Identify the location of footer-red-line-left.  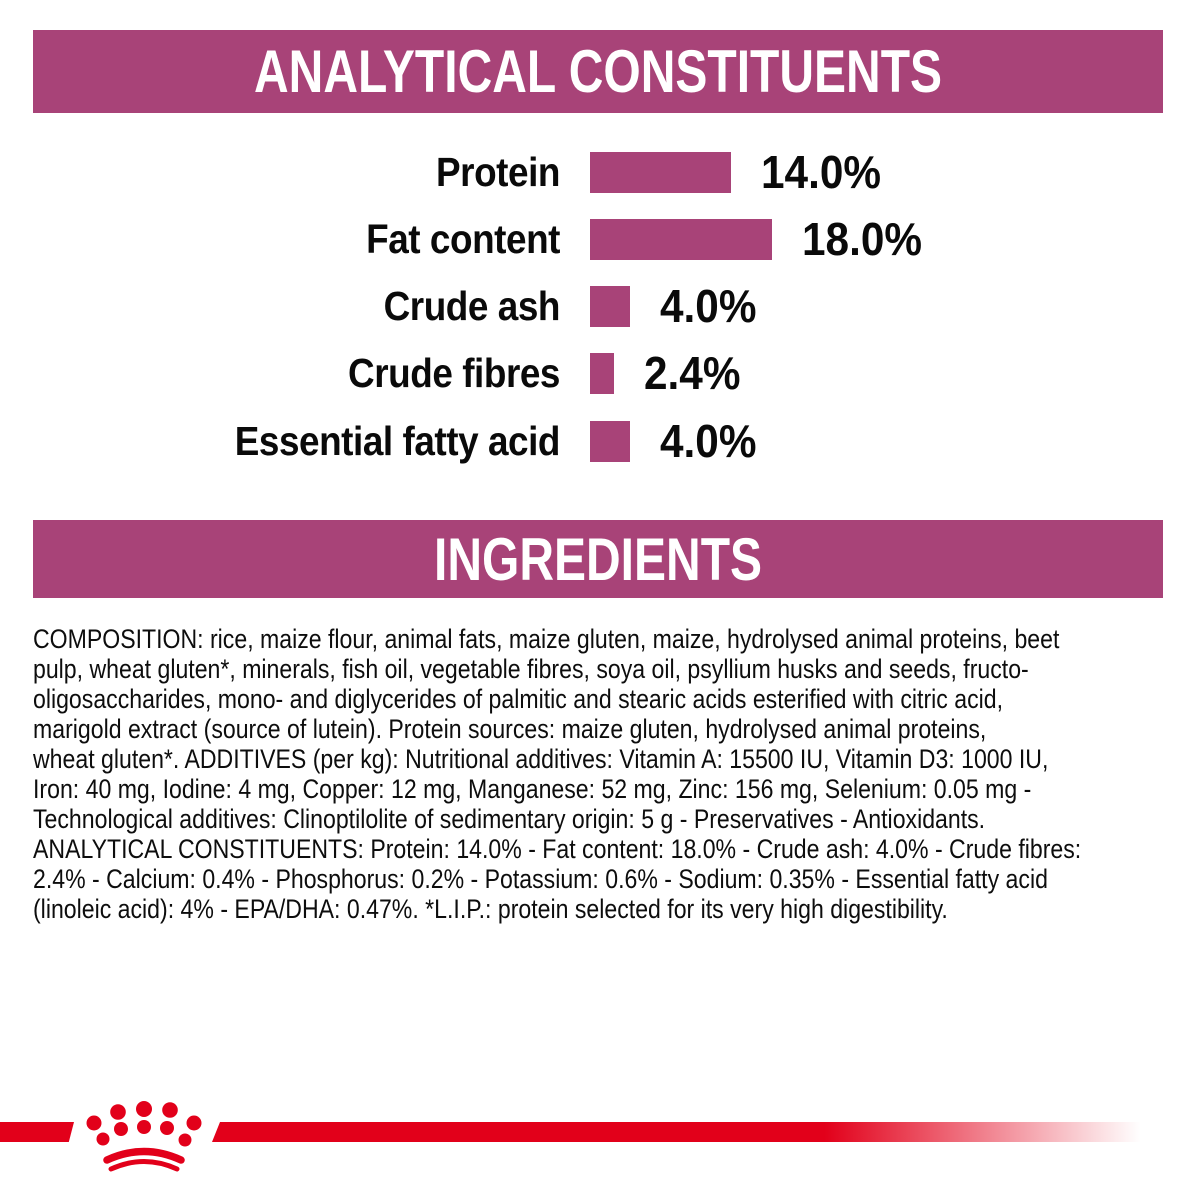
(37, 1132).